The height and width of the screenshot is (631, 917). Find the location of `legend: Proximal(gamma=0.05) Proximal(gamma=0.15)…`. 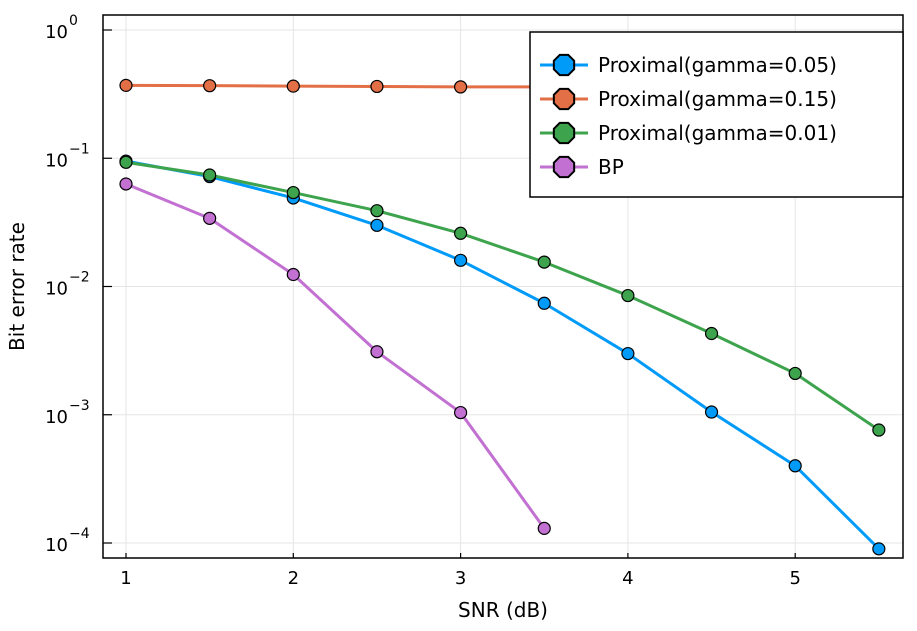

legend: Proximal(gamma=0.05) Proximal(gamma=0.15)… is located at coordinates (716, 114).